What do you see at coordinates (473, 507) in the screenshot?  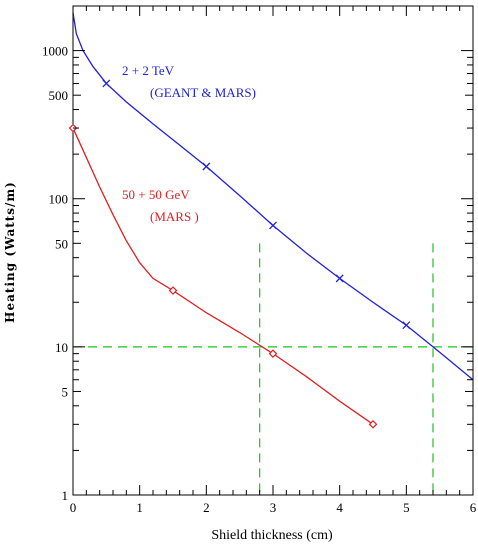 I see `x-tick-label: 6` at bounding box center [473, 507].